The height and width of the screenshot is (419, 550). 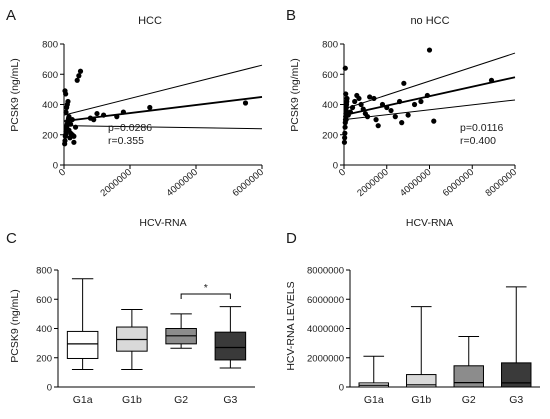 What do you see at coordinates (501, 183) in the screenshot?
I see `x-tick-label-B: 8000000` at bounding box center [501, 183].